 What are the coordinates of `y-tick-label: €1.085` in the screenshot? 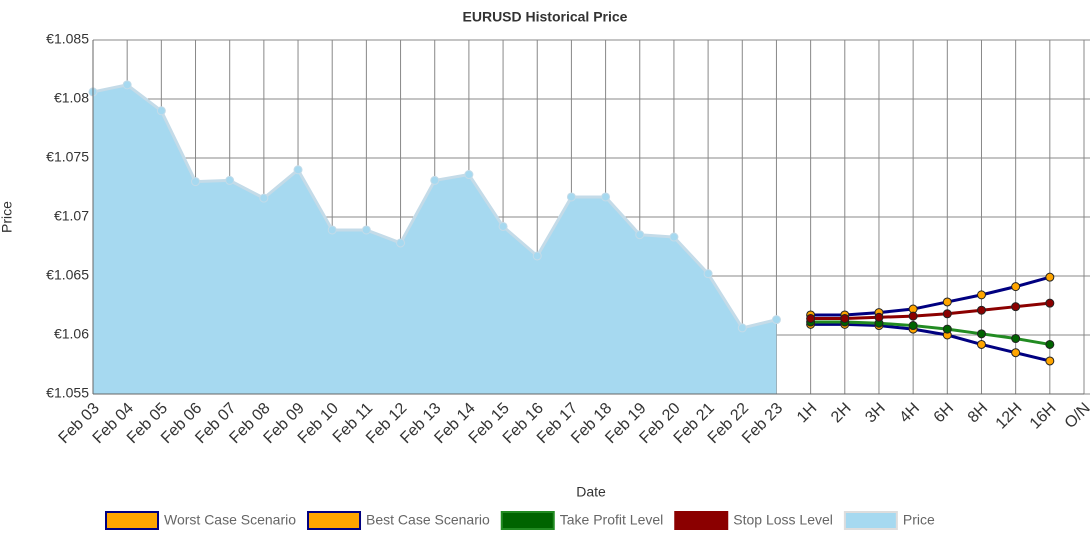 It's located at (67, 39).